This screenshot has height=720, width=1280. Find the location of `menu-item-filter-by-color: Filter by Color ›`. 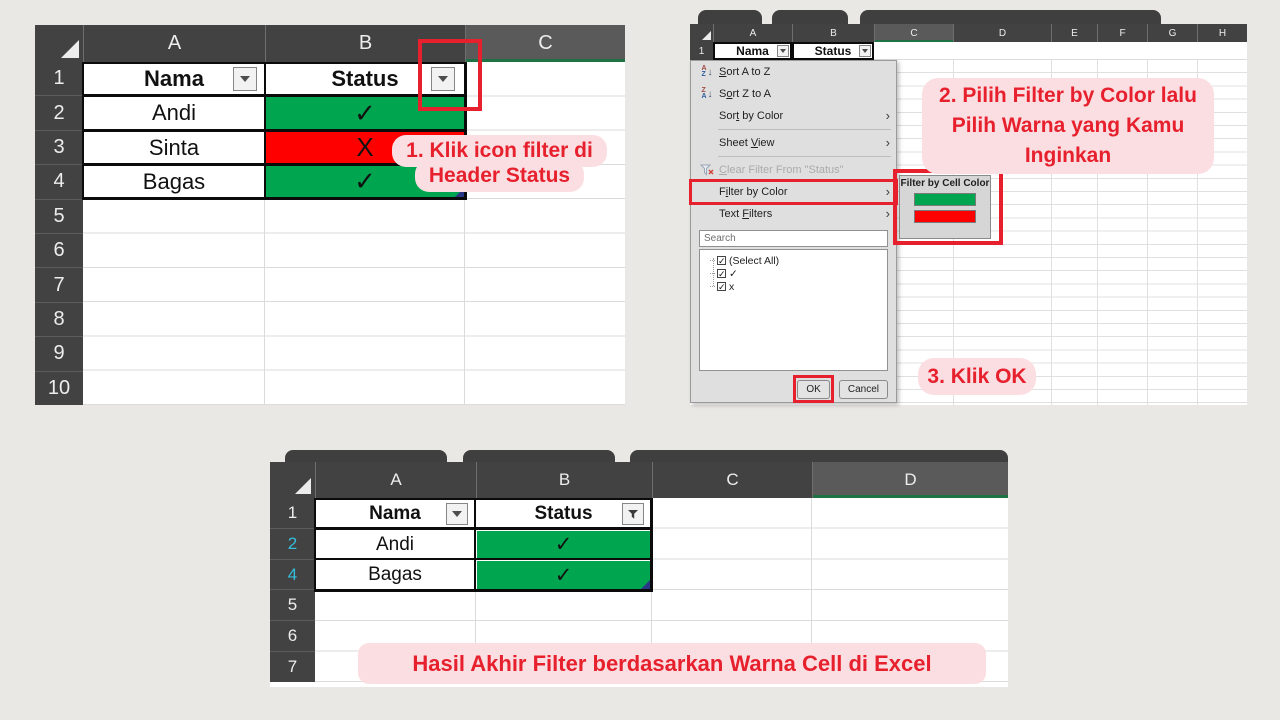

menu-item-filter-by-color: Filter by Color › is located at coordinates (793, 192).